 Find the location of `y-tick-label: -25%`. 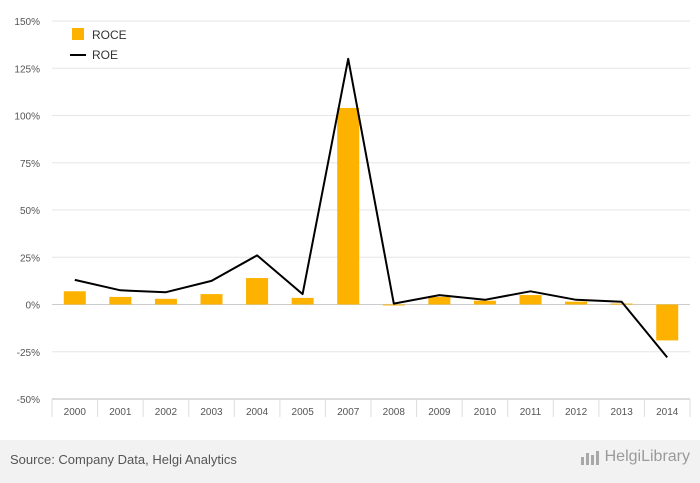

y-tick-label: -25% is located at coordinates (28, 353).